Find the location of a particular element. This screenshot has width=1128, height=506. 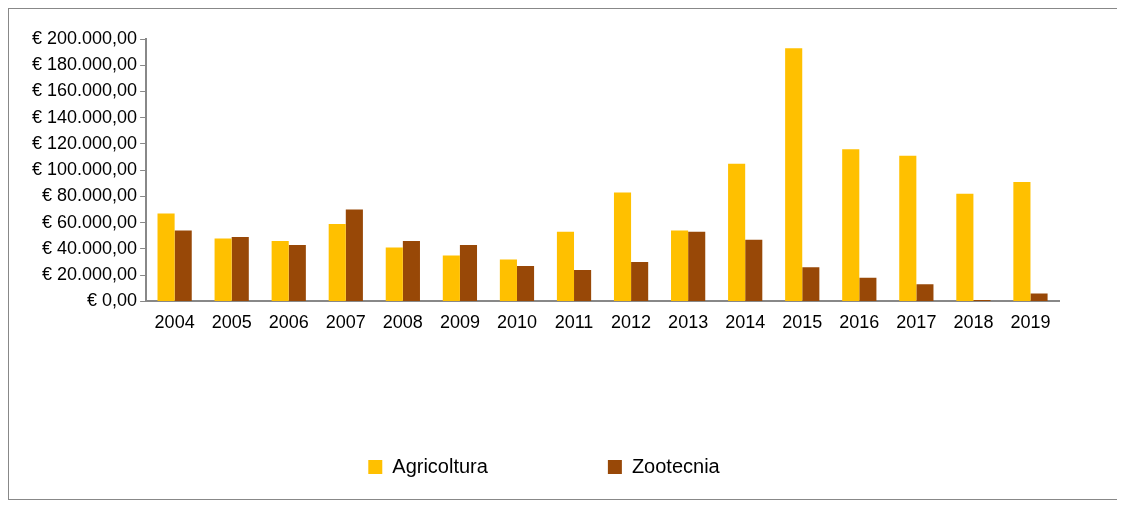

y-tick-label: € 20.000,00 is located at coordinates (90, 274).